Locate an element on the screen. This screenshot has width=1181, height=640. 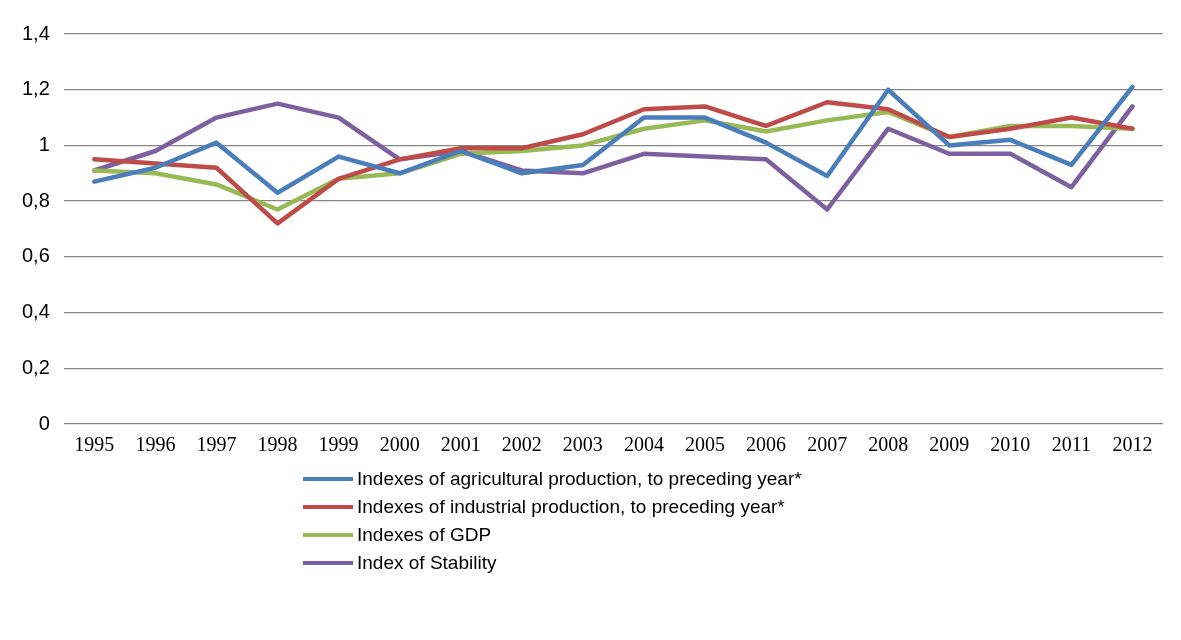
x-tick-label: 2011 is located at coordinates (1071, 444).